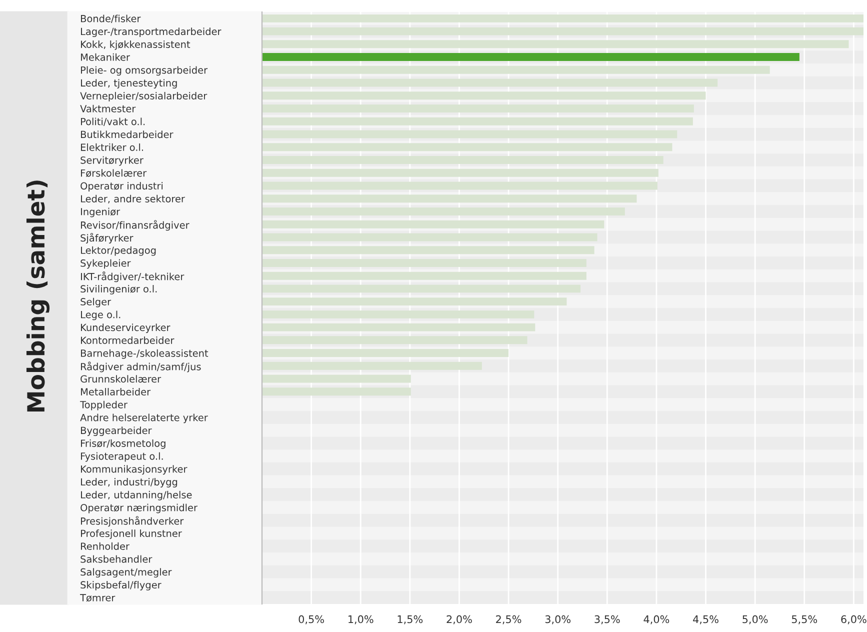 The height and width of the screenshot is (632, 867). What do you see at coordinates (805, 619) in the screenshot?
I see `x-tick-label: 5,5%` at bounding box center [805, 619].